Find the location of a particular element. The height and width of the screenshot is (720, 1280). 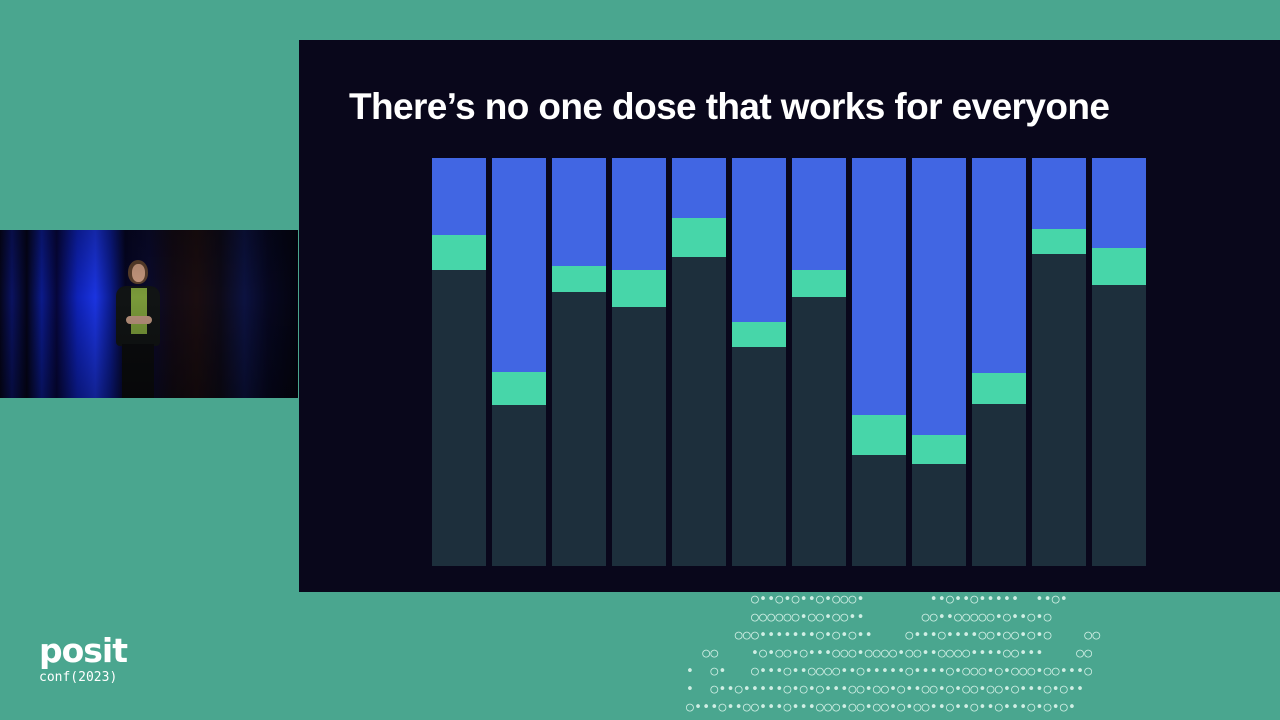

logo-wordmark: posit is located at coordinates (83, 650).